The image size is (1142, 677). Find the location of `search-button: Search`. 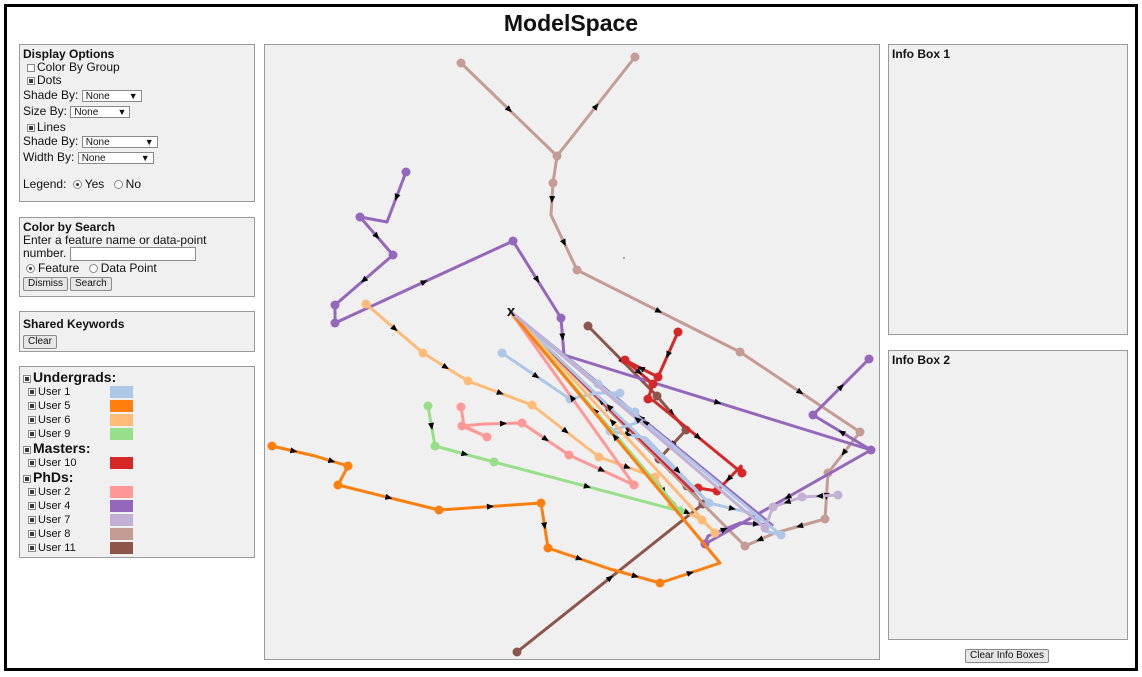

search-button: Search is located at coordinates (91, 284).